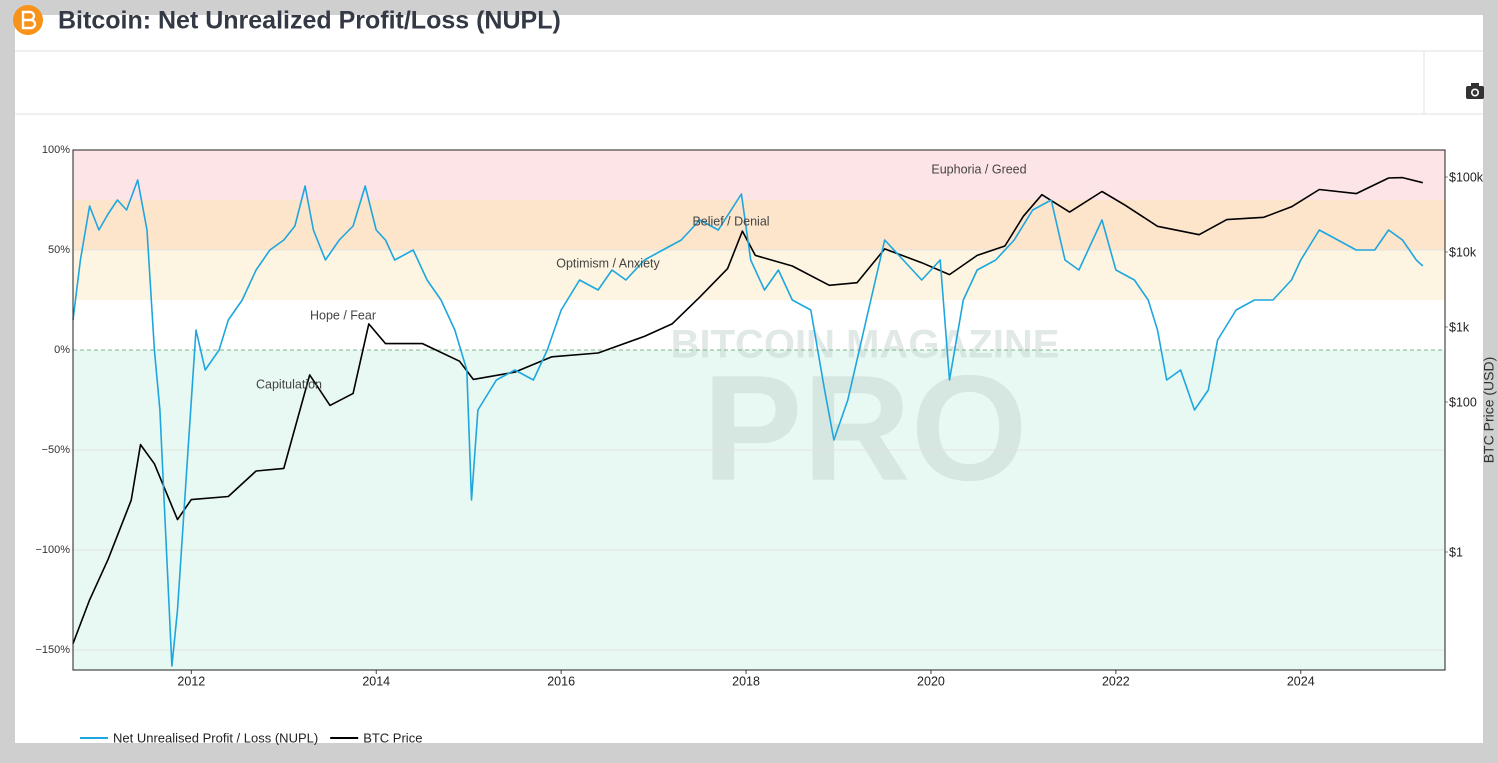  Describe the element at coordinates (56, 150) in the screenshot. I see `y-tick-label: 100%` at that location.